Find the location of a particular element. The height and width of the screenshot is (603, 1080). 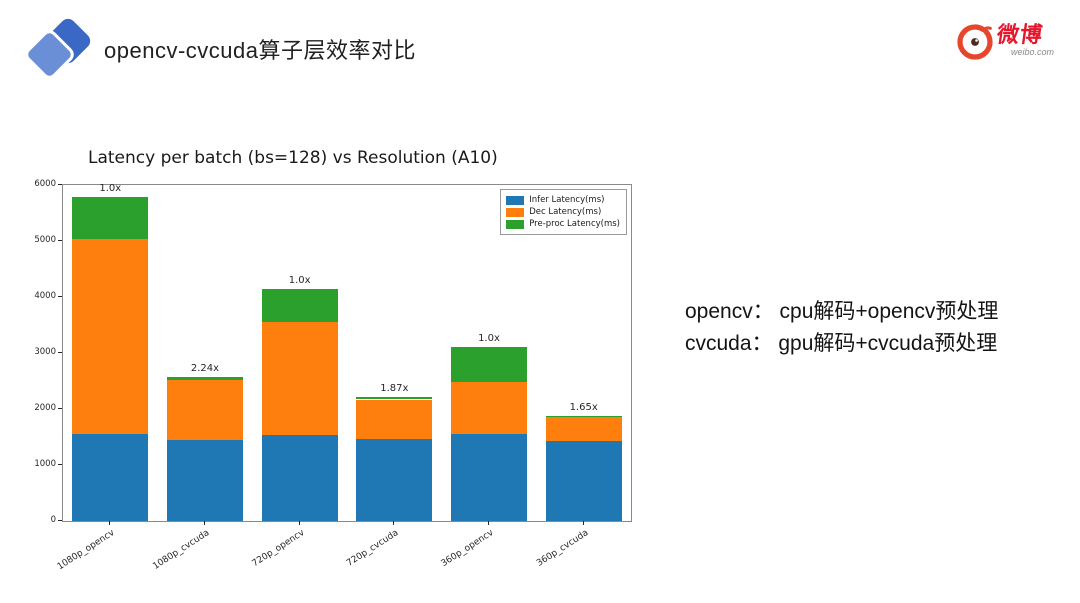

y-axis-tick-label: 4000 is located at coordinates (45, 296).